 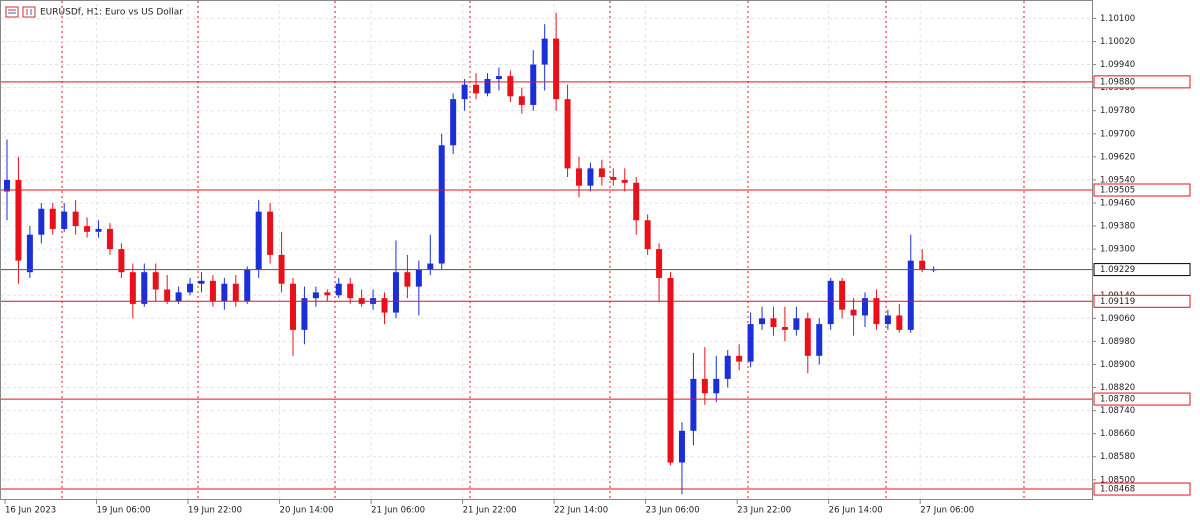 I want to click on level-label: 1.09880, so click(x=1117, y=82).